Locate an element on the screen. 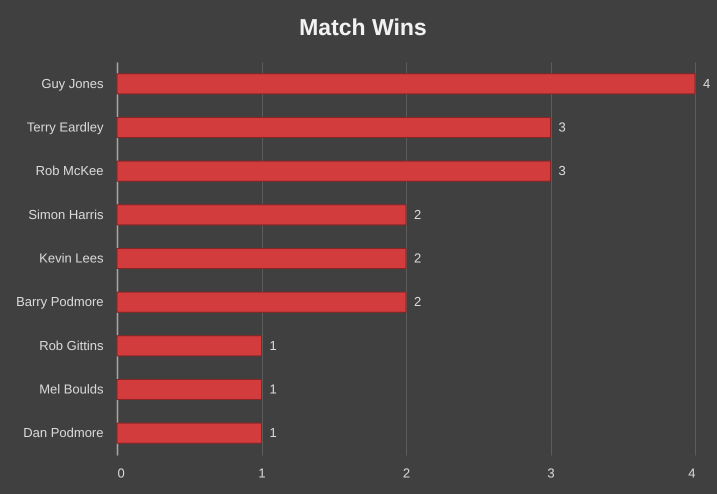 This screenshot has width=717, height=494. x-tick-label: 1 is located at coordinates (262, 473).